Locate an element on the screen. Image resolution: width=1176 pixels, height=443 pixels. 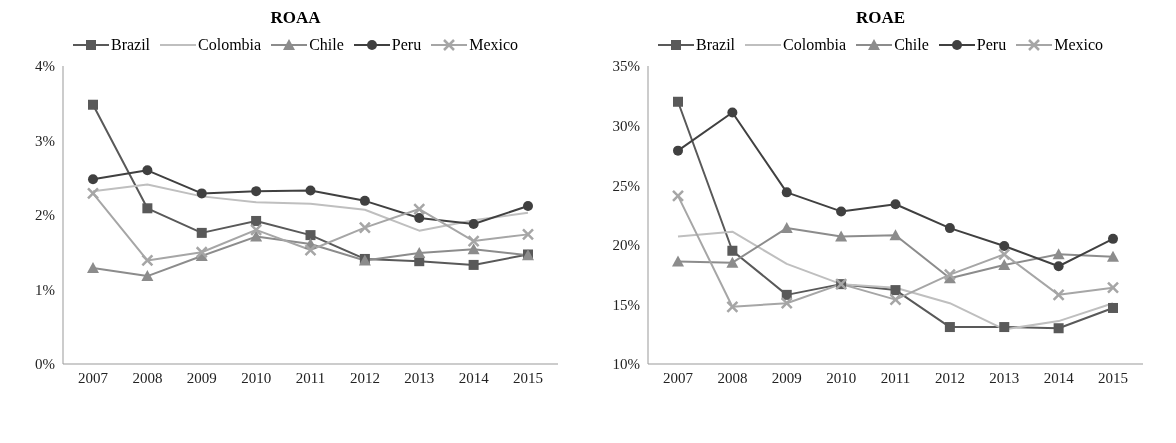
y-tick-label: 2% is located at coordinates (45, 215).